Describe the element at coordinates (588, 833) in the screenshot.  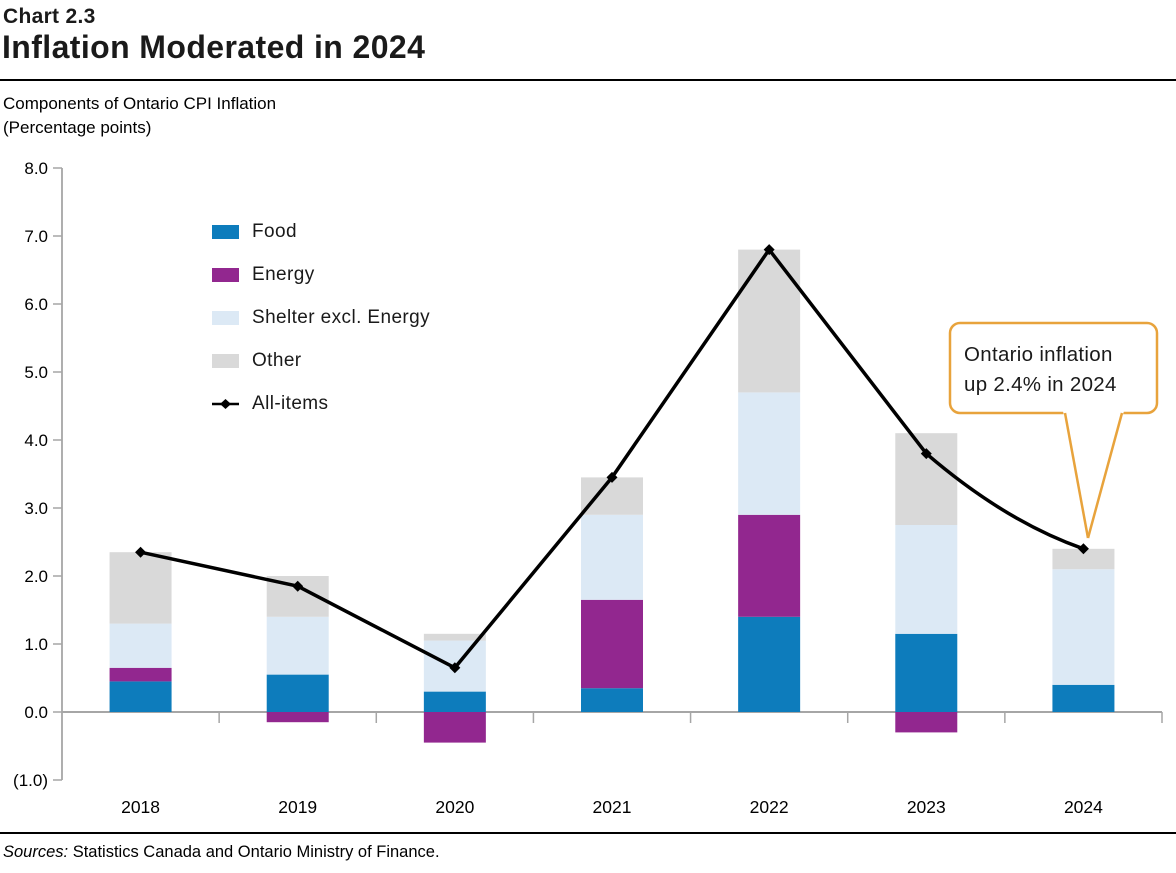
I see `sources-divider` at that location.